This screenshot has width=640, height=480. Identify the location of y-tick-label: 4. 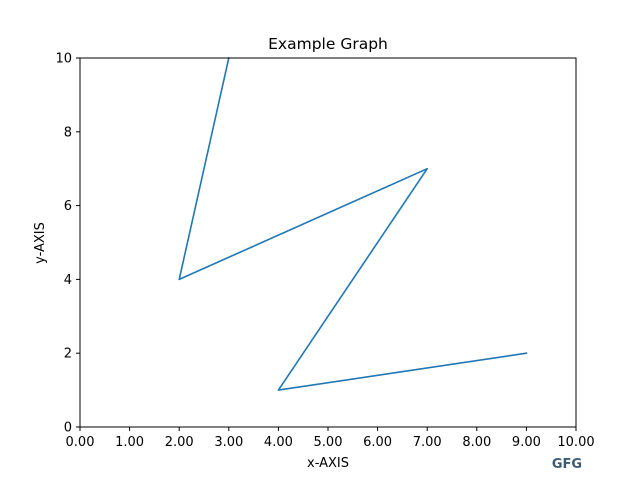
(68, 280).